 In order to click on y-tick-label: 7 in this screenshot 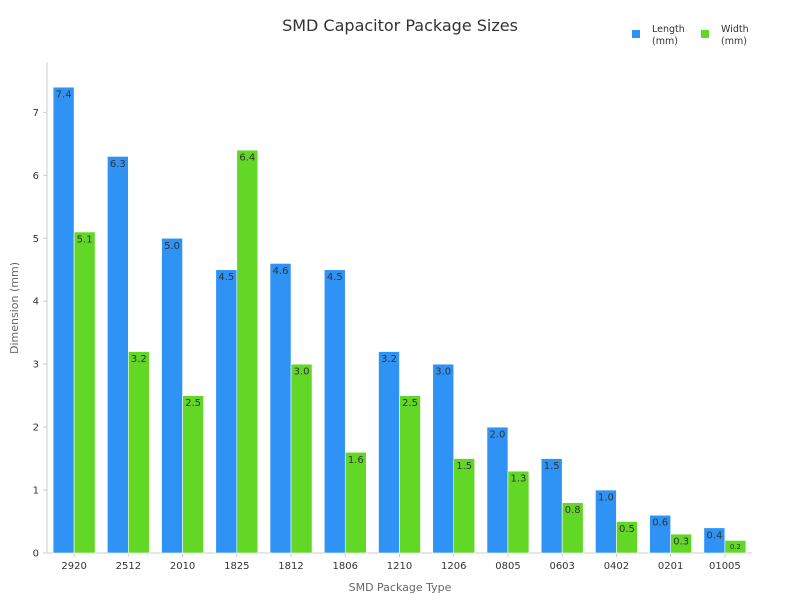, I will do `click(36, 113)`.